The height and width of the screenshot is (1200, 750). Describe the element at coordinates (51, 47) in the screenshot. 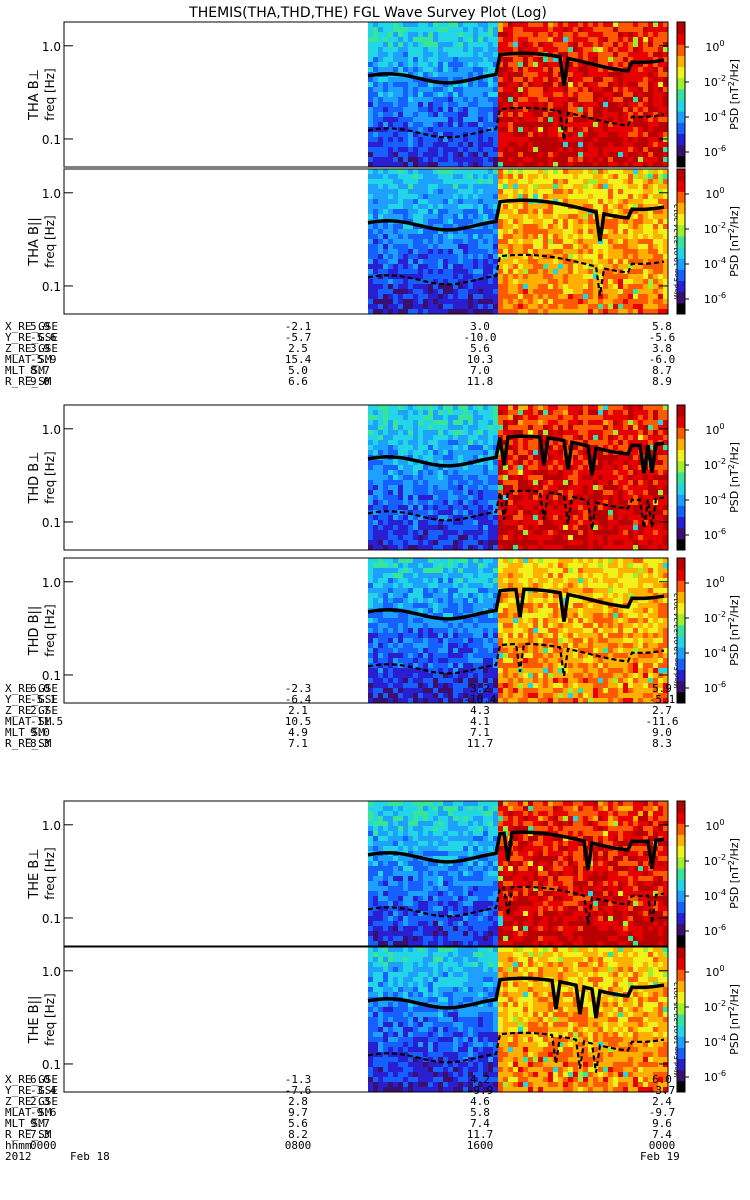

I see `y-tick-label: 1.0` at that location.